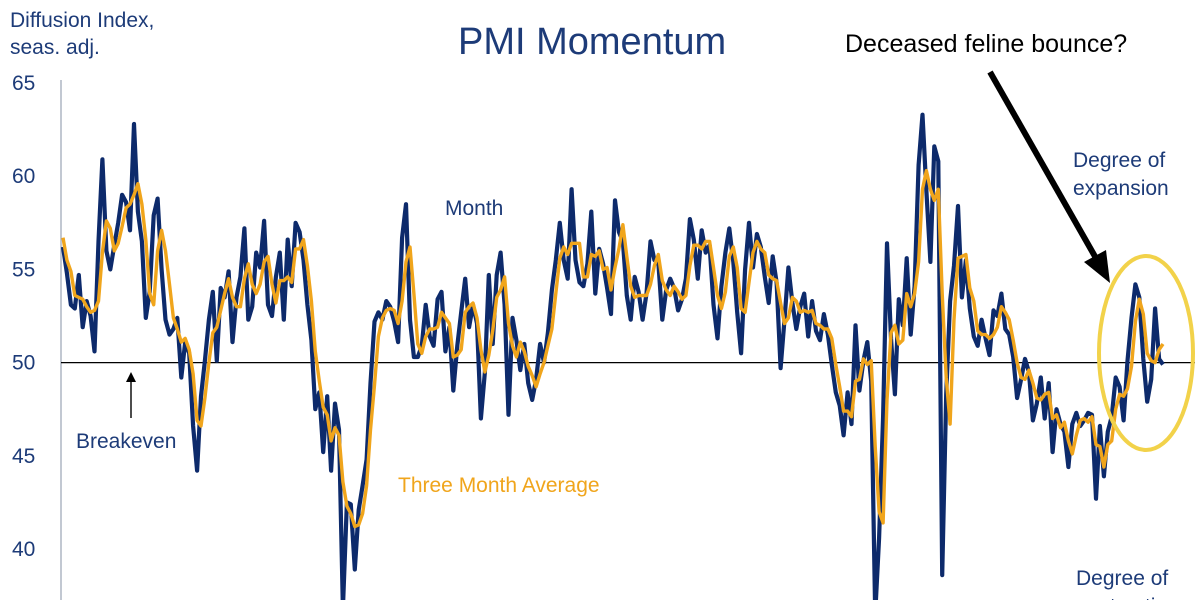  What do you see at coordinates (1048, 176) in the screenshot?
I see `pointer-arrow` at bounding box center [1048, 176].